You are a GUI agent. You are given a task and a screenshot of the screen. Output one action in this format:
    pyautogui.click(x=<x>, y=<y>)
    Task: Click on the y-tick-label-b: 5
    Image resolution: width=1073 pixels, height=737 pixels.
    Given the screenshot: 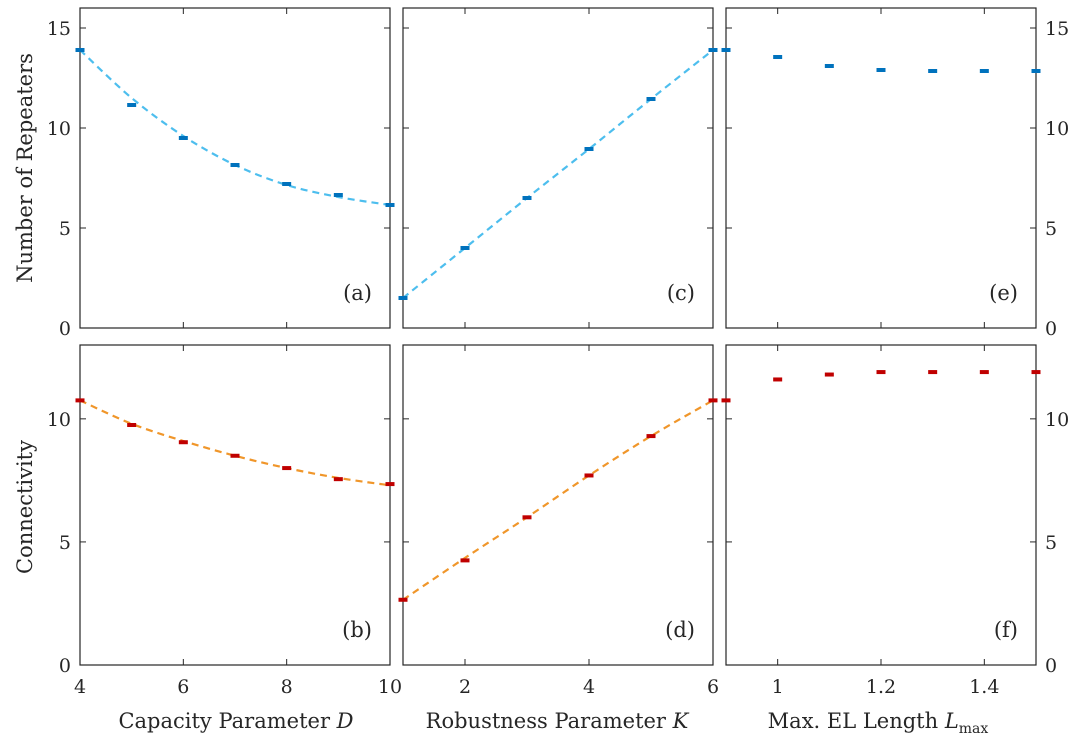 What is the action you would take?
    pyautogui.click(x=65, y=543)
    